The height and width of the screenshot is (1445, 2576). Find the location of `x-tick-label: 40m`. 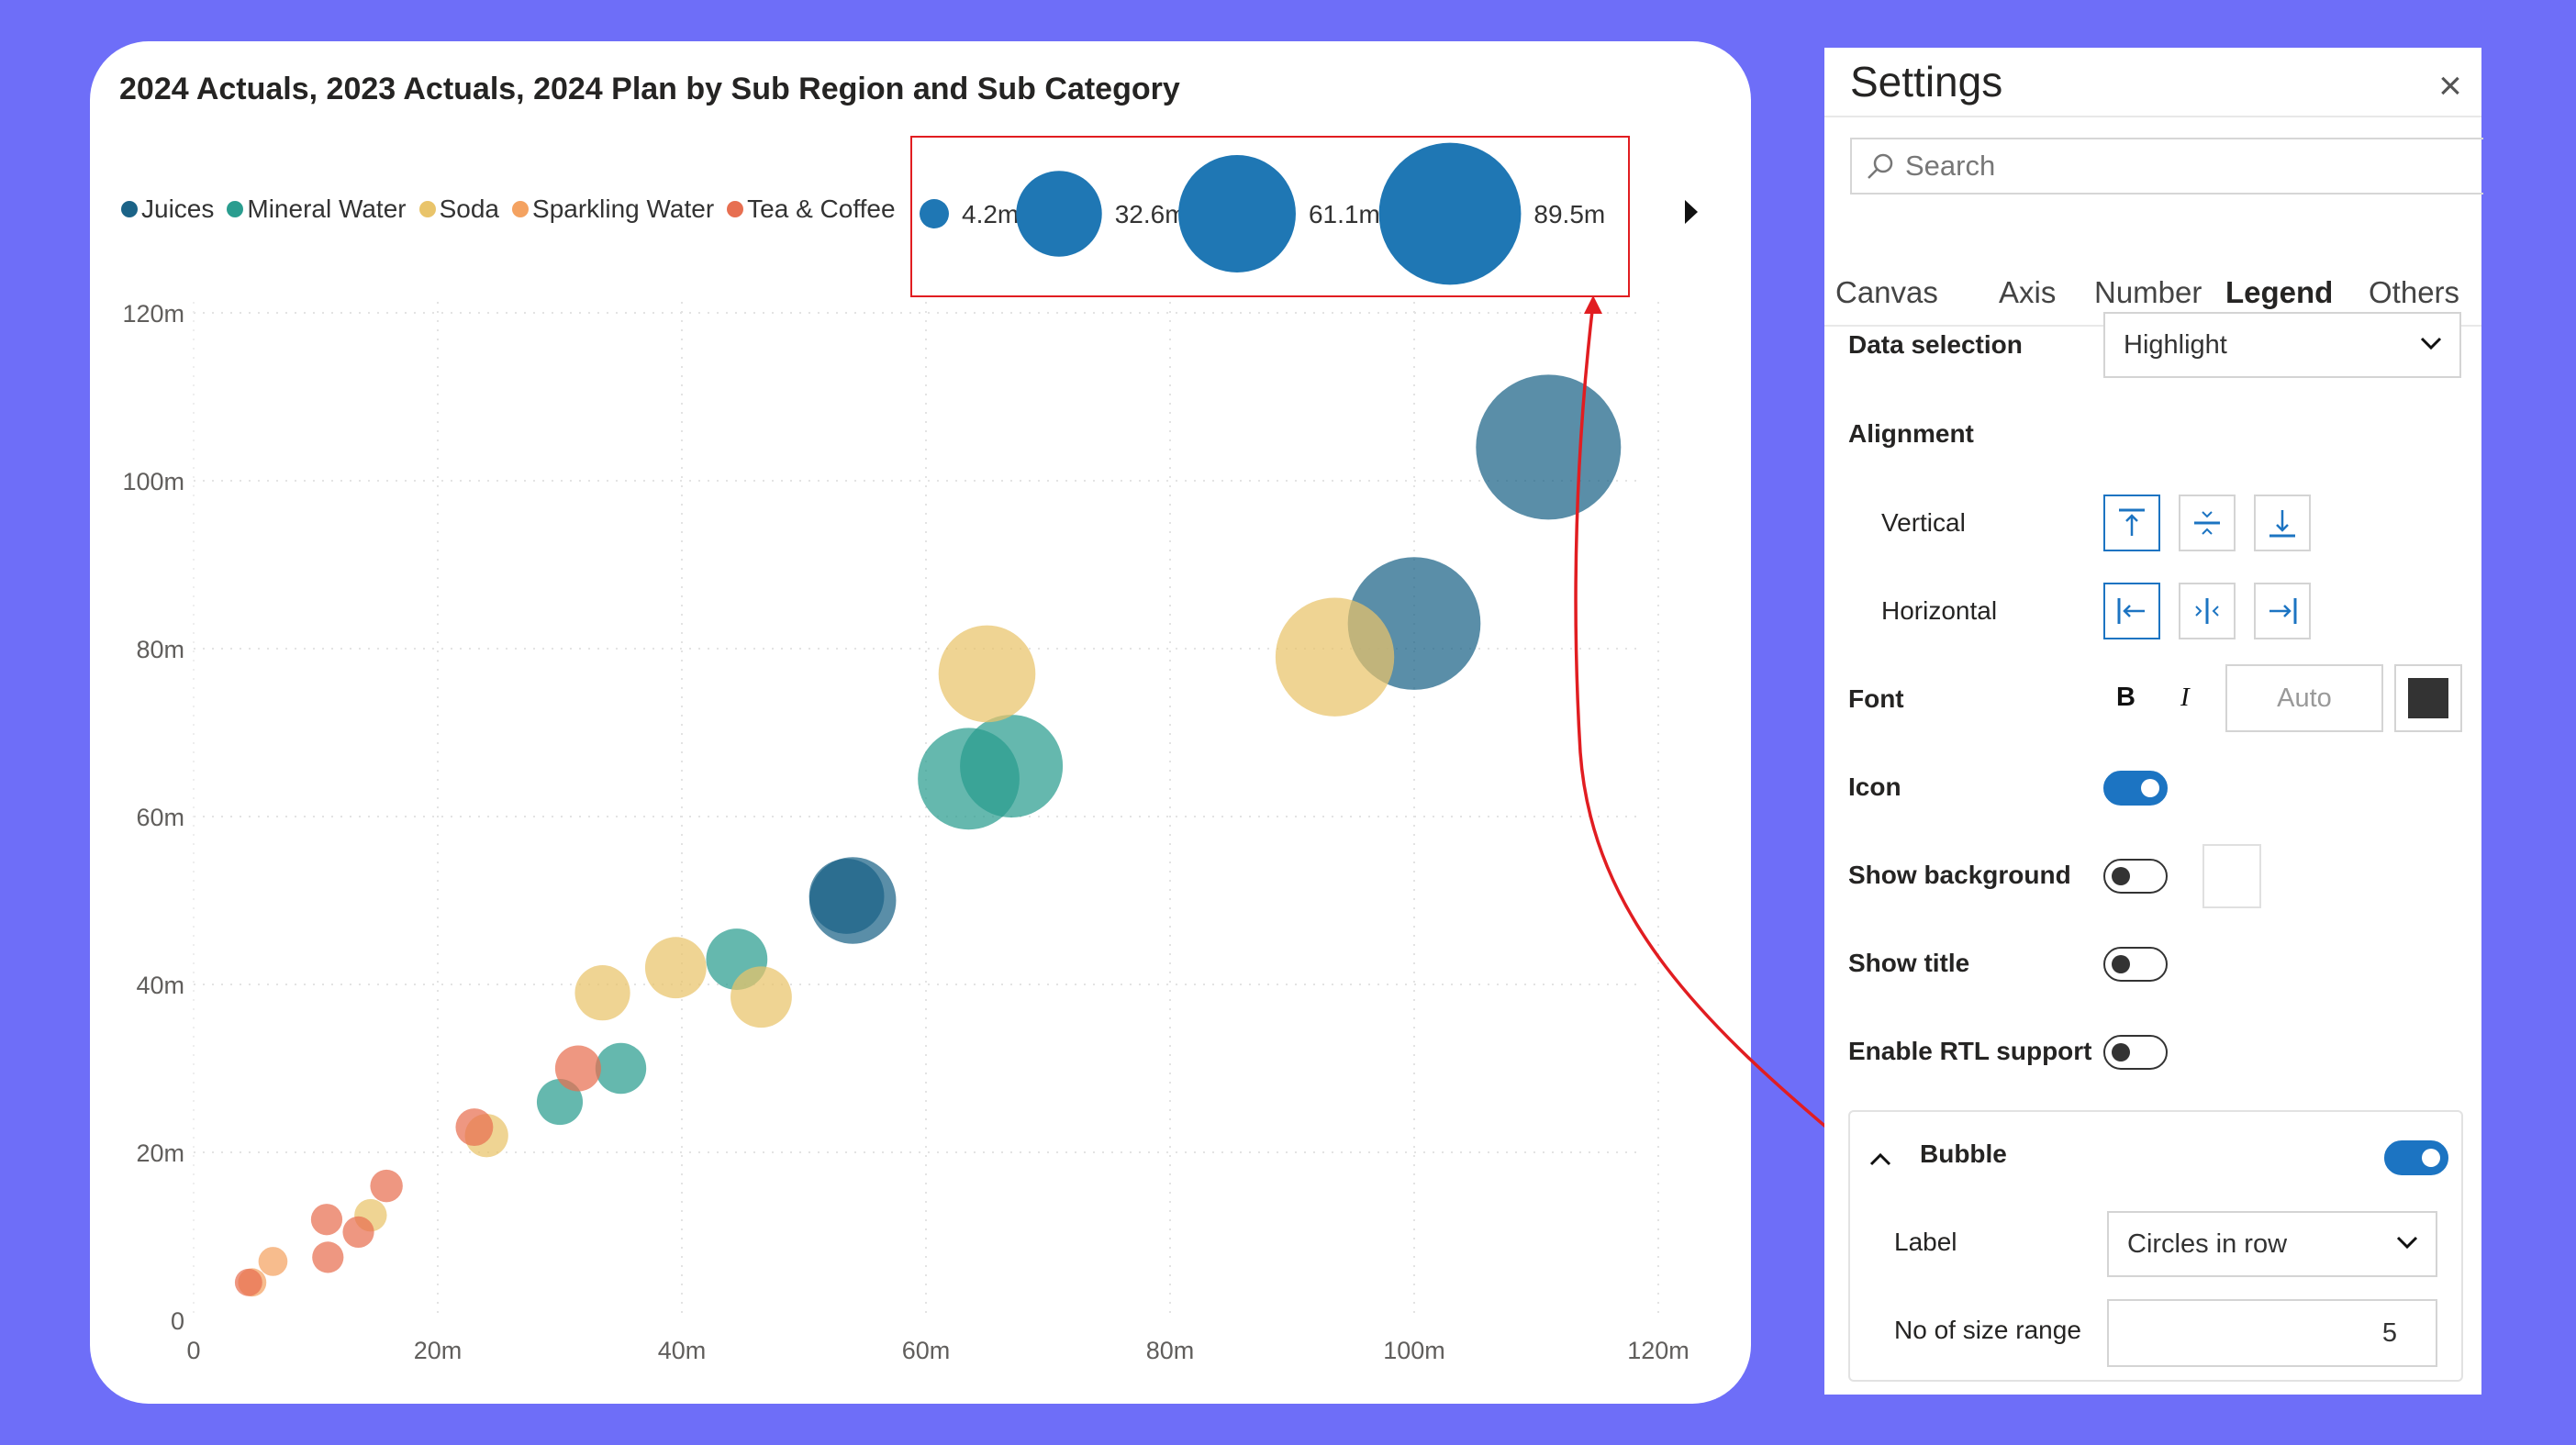

x-tick-label: 40m is located at coordinates (682, 1350).